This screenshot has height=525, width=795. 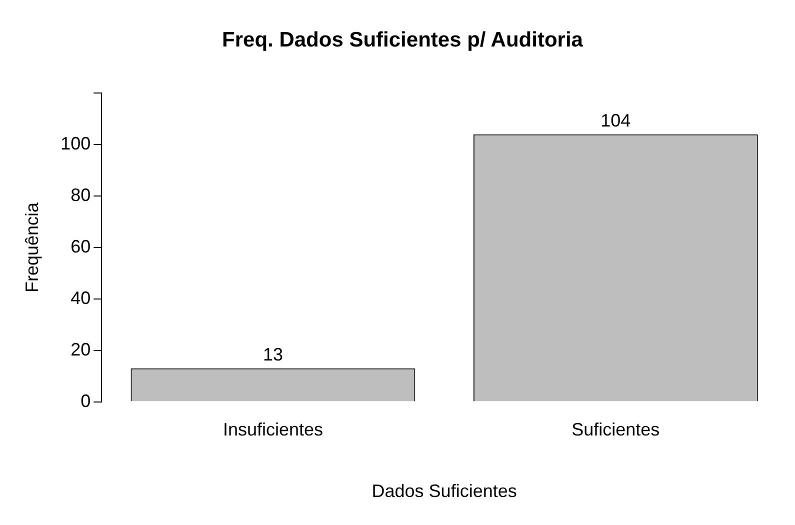 What do you see at coordinates (273, 430) in the screenshot?
I see `x-tick-label: Insuficientes` at bounding box center [273, 430].